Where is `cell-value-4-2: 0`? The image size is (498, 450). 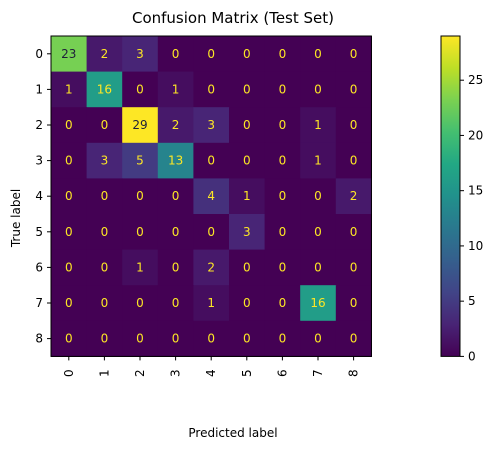 cell-value-4-2: 0 is located at coordinates (140, 196).